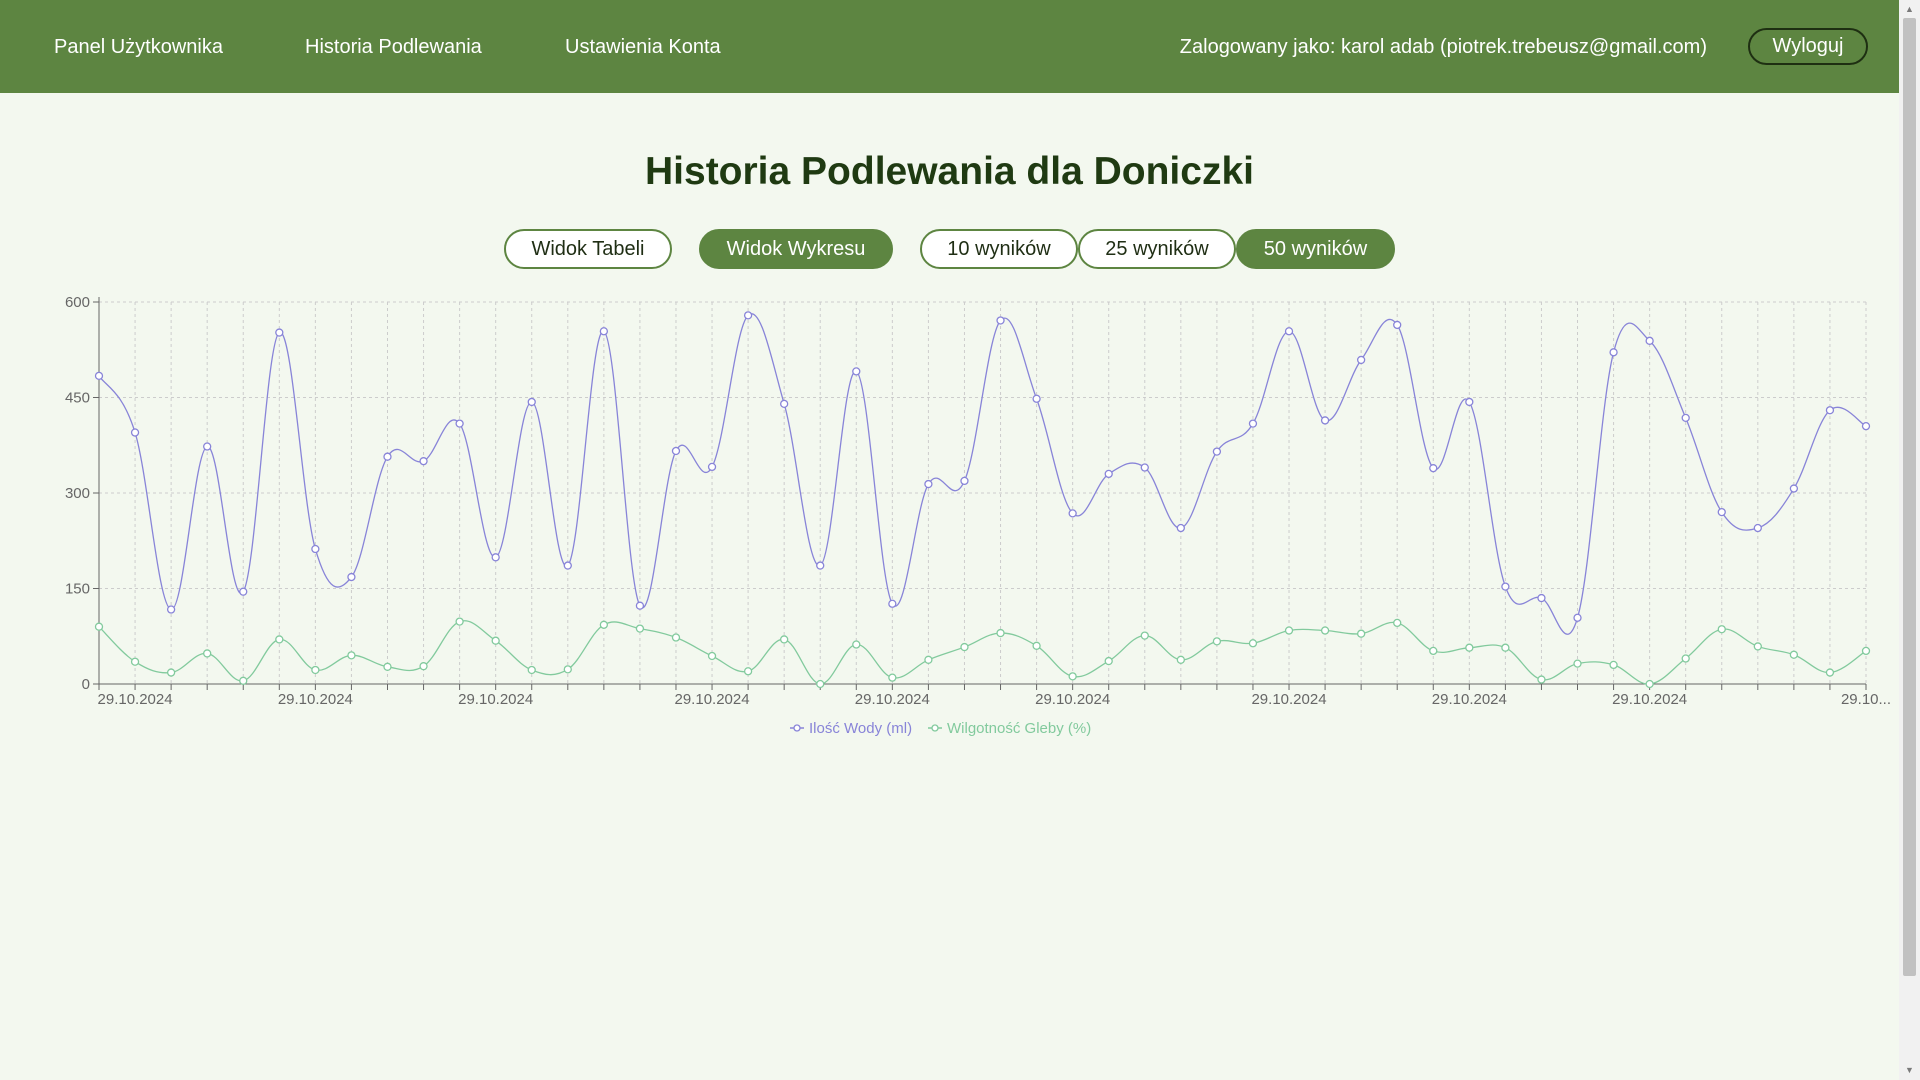 The height and width of the screenshot is (1080, 1920). What do you see at coordinates (77, 493) in the screenshot?
I see `y-tick-label: 300` at bounding box center [77, 493].